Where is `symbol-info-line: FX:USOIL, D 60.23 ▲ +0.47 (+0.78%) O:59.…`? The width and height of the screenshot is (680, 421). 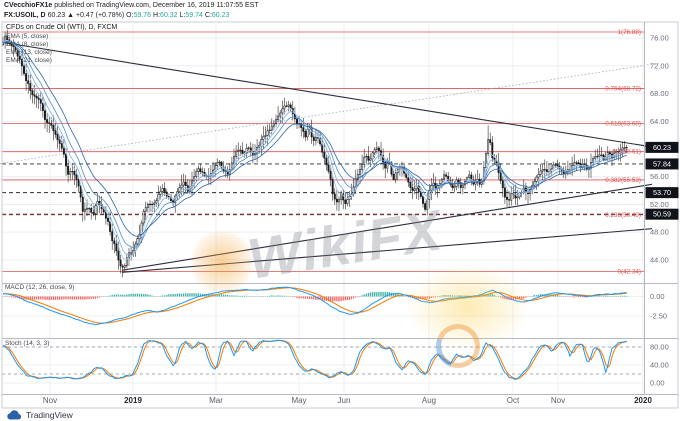 symbol-info-line: FX:USOIL, D 60.23 ▲ +0.47 (+0.78%) O:59.… is located at coordinates (131, 16).